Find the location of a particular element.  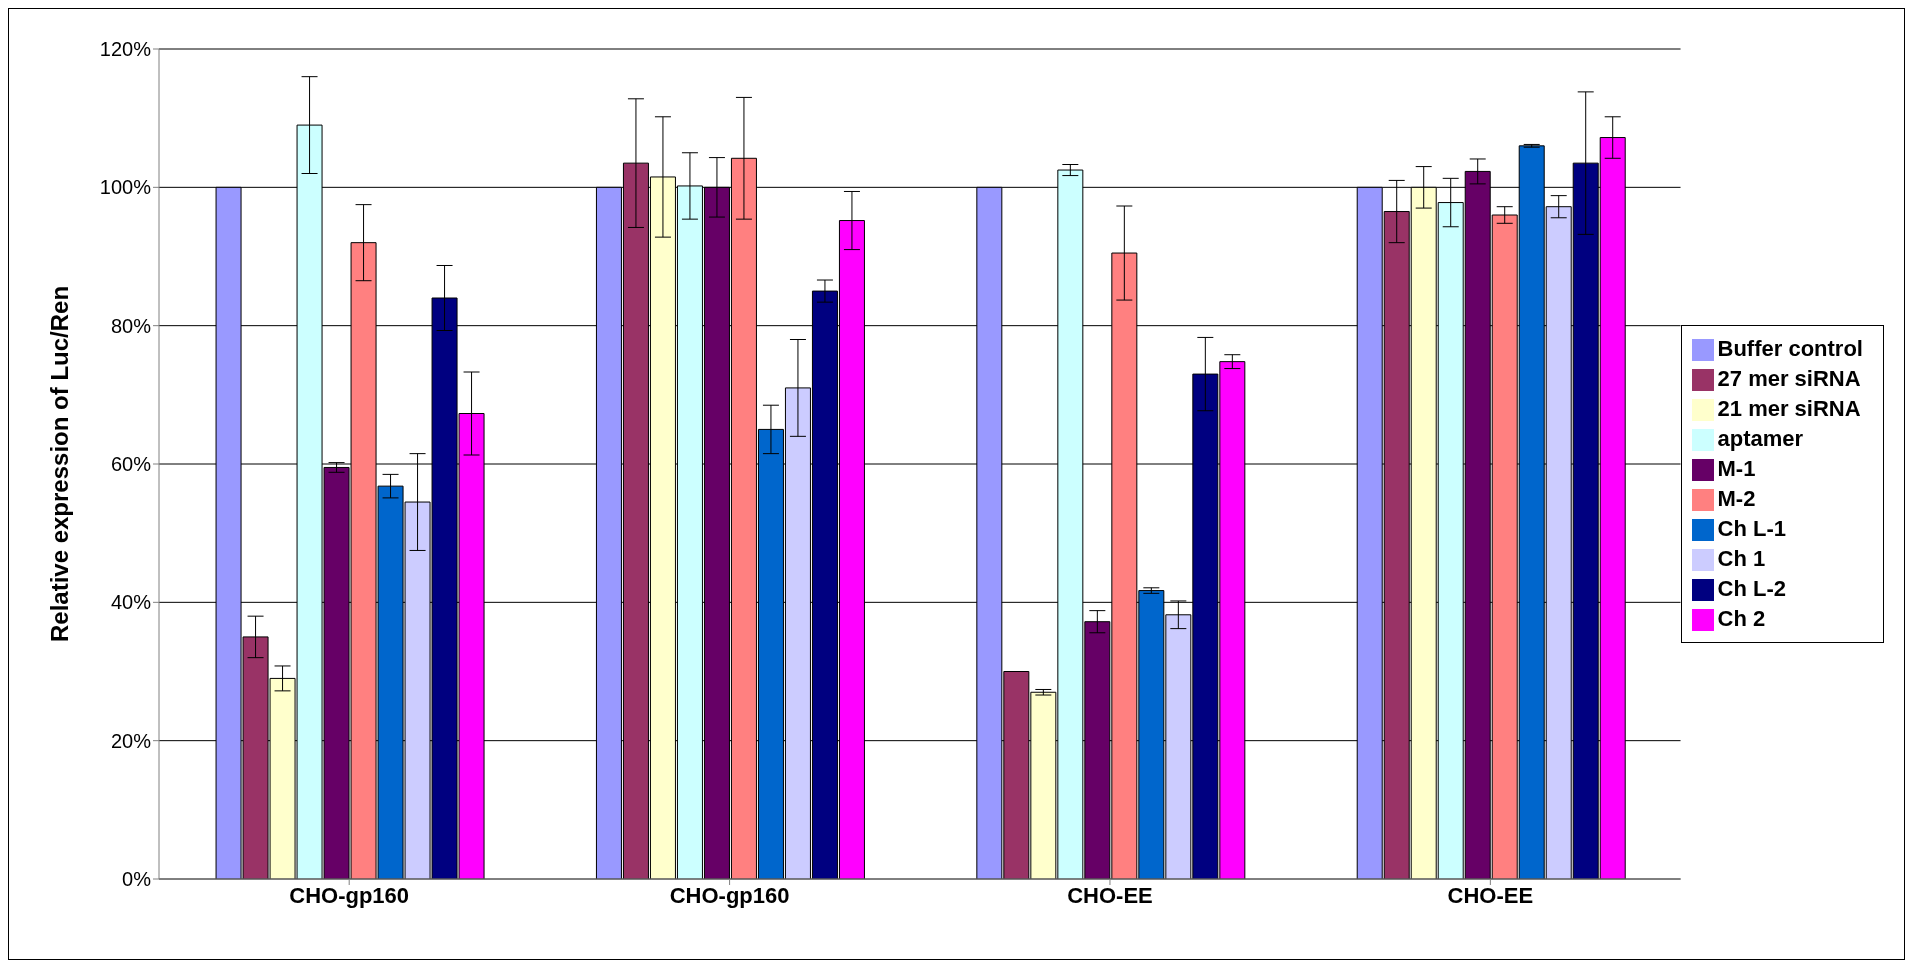

legend-label: aptamer is located at coordinates (1760, 438).